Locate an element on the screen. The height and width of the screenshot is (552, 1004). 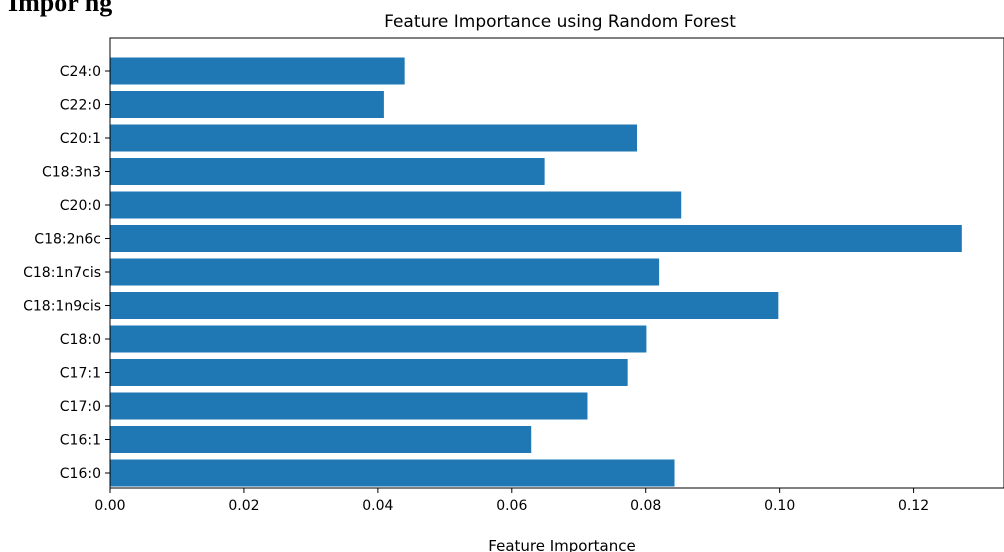
y-tick-label: C18:1n9cis is located at coordinates (62, 307).